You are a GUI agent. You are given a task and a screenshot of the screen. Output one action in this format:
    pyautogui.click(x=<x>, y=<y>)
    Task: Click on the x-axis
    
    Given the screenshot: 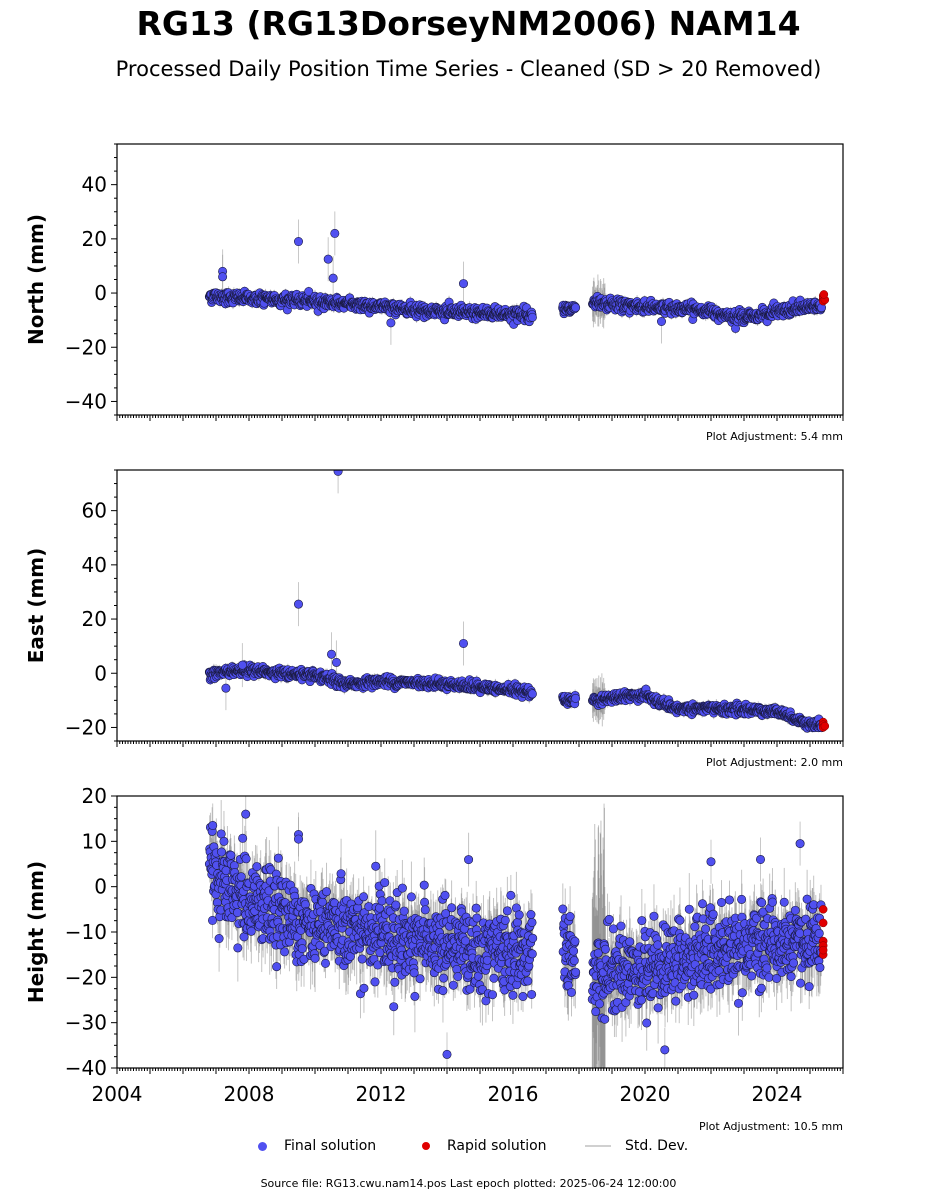 What is the action you would take?
    pyautogui.click(x=480, y=418)
    